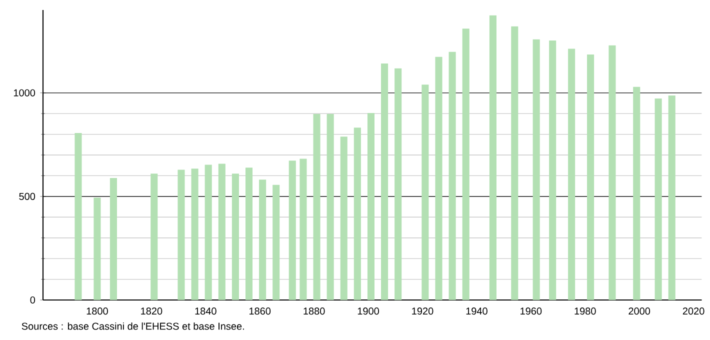  I want to click on x-tick-label: 1800, so click(97, 311).